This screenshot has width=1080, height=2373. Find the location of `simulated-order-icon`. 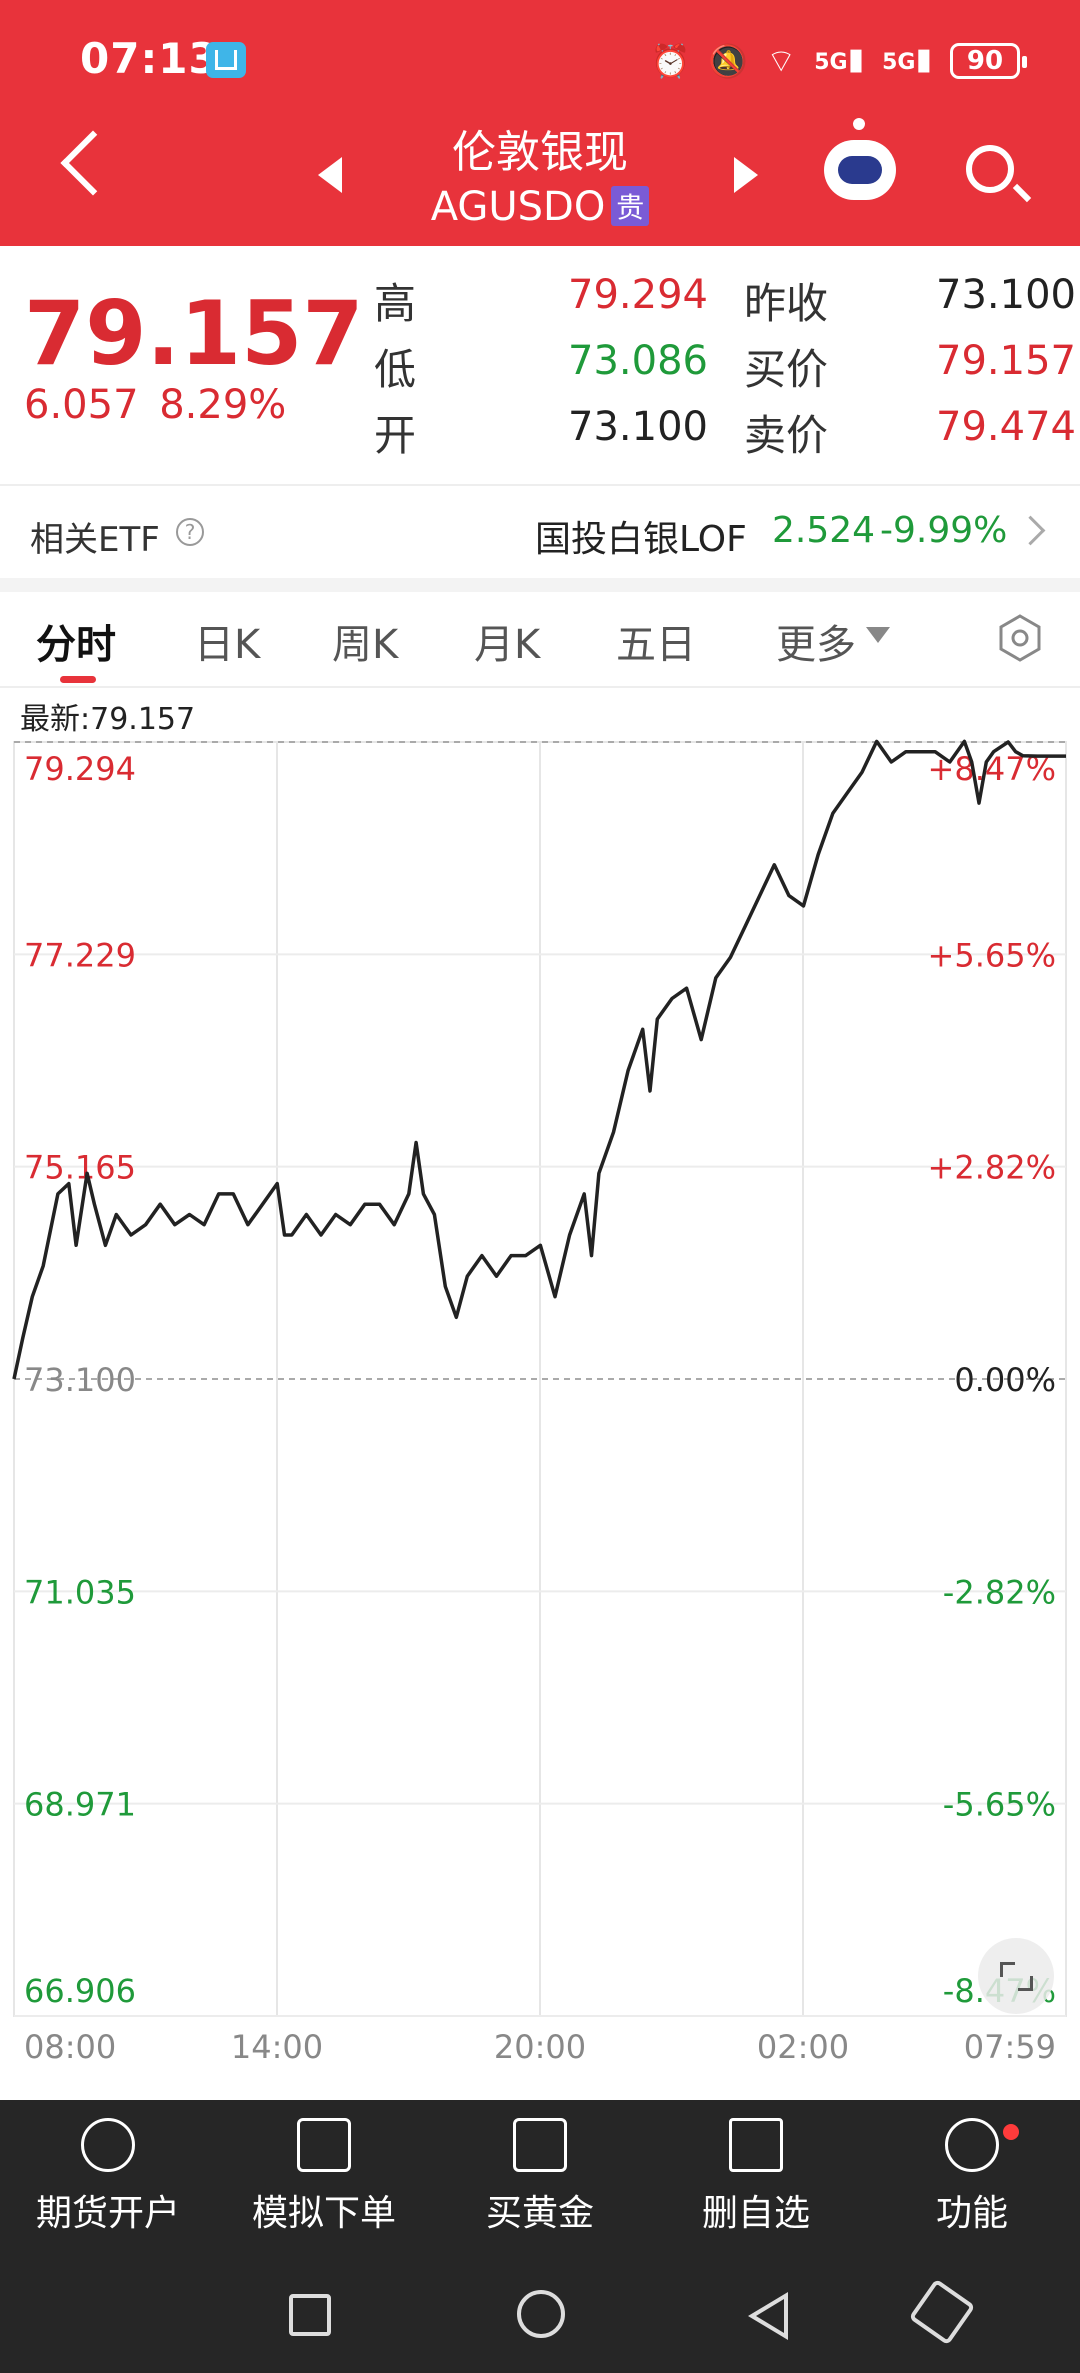

simulated-order-icon is located at coordinates (324, 2145).